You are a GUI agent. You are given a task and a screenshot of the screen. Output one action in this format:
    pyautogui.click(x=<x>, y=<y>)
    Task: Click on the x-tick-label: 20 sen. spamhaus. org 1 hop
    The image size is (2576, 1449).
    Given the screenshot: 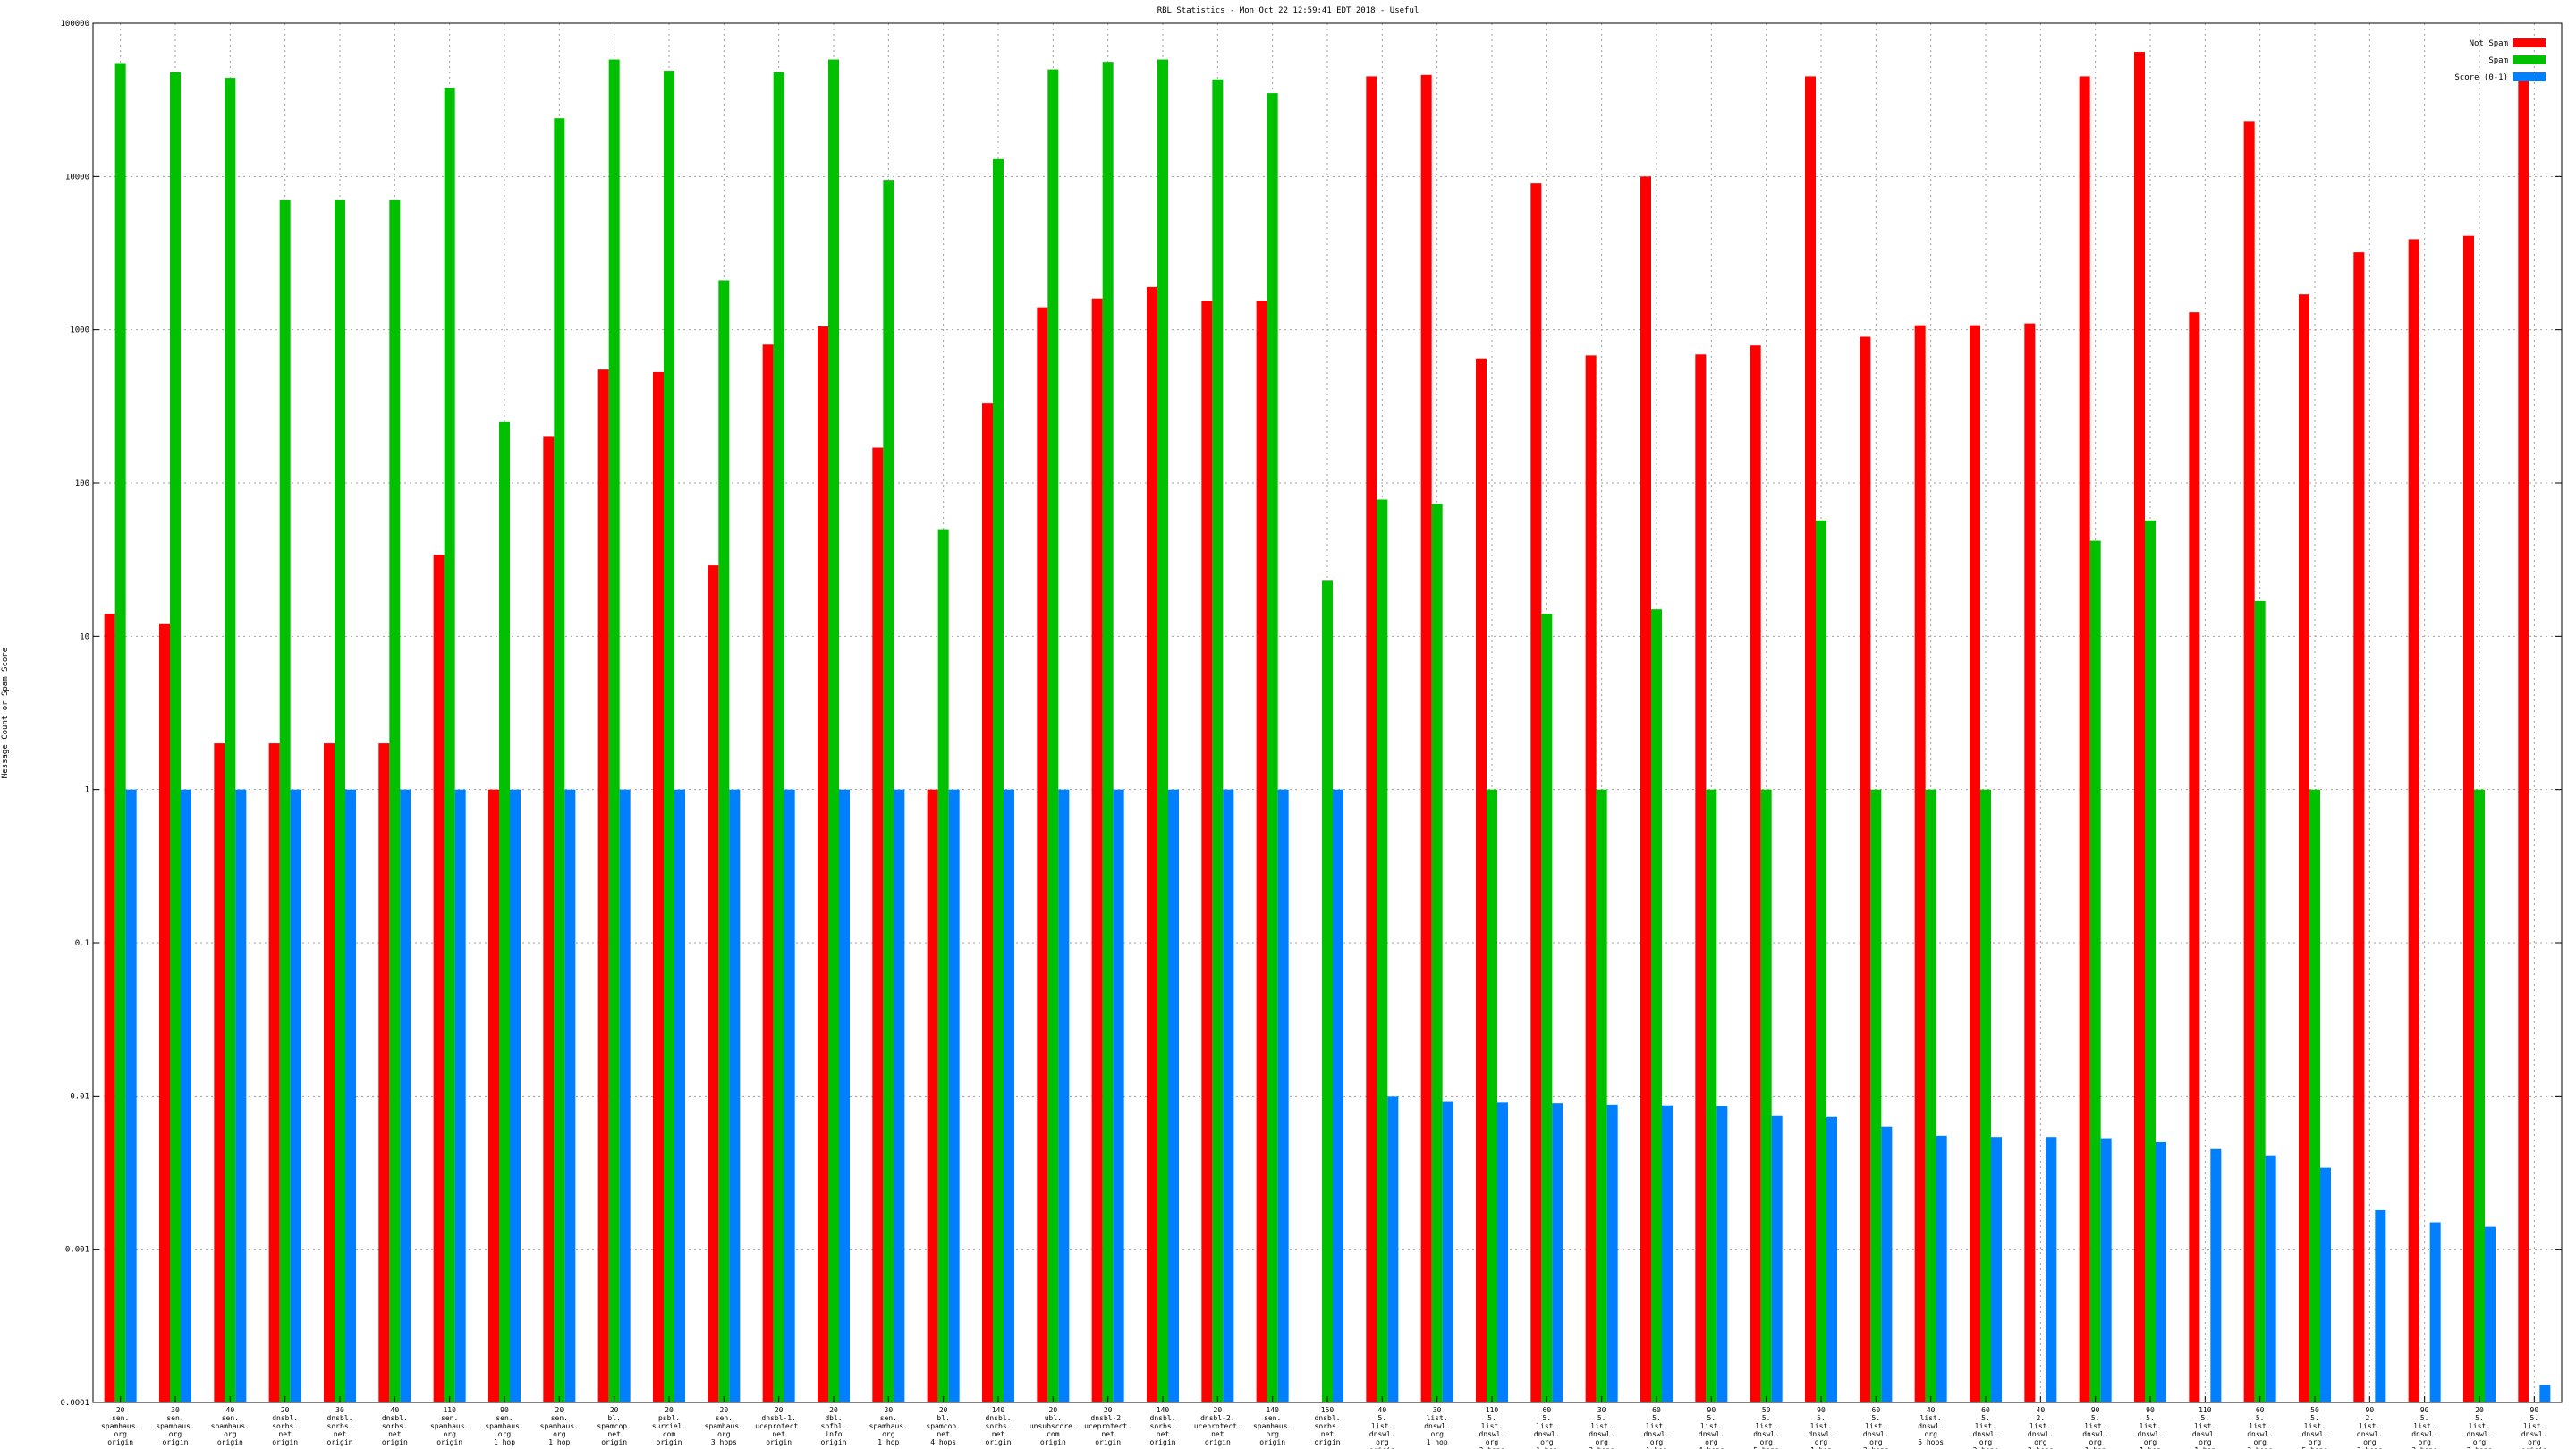 What is the action you would take?
    pyautogui.click(x=559, y=1426)
    